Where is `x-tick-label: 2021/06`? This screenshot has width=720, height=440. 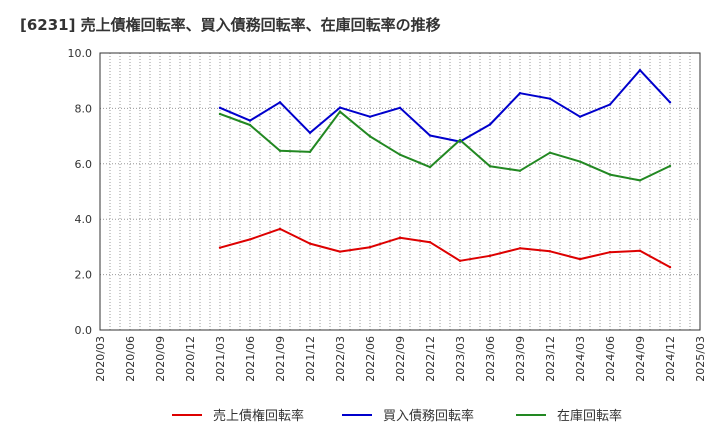
x-tick-label: 2021/06 is located at coordinates (250, 359).